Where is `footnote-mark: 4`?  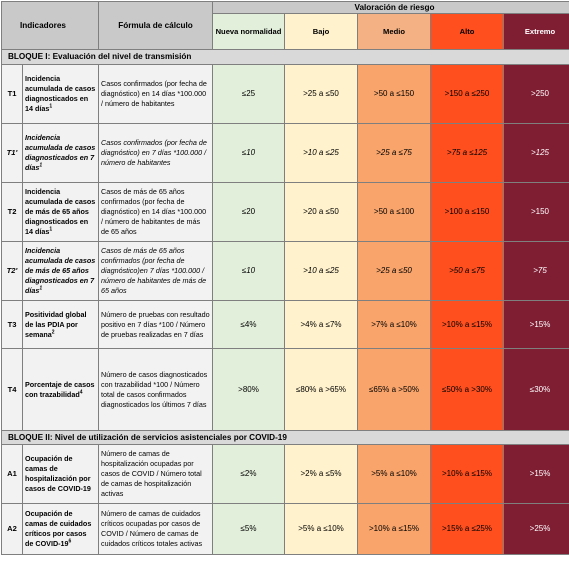
footnote-mark: 4 is located at coordinates (81, 392).